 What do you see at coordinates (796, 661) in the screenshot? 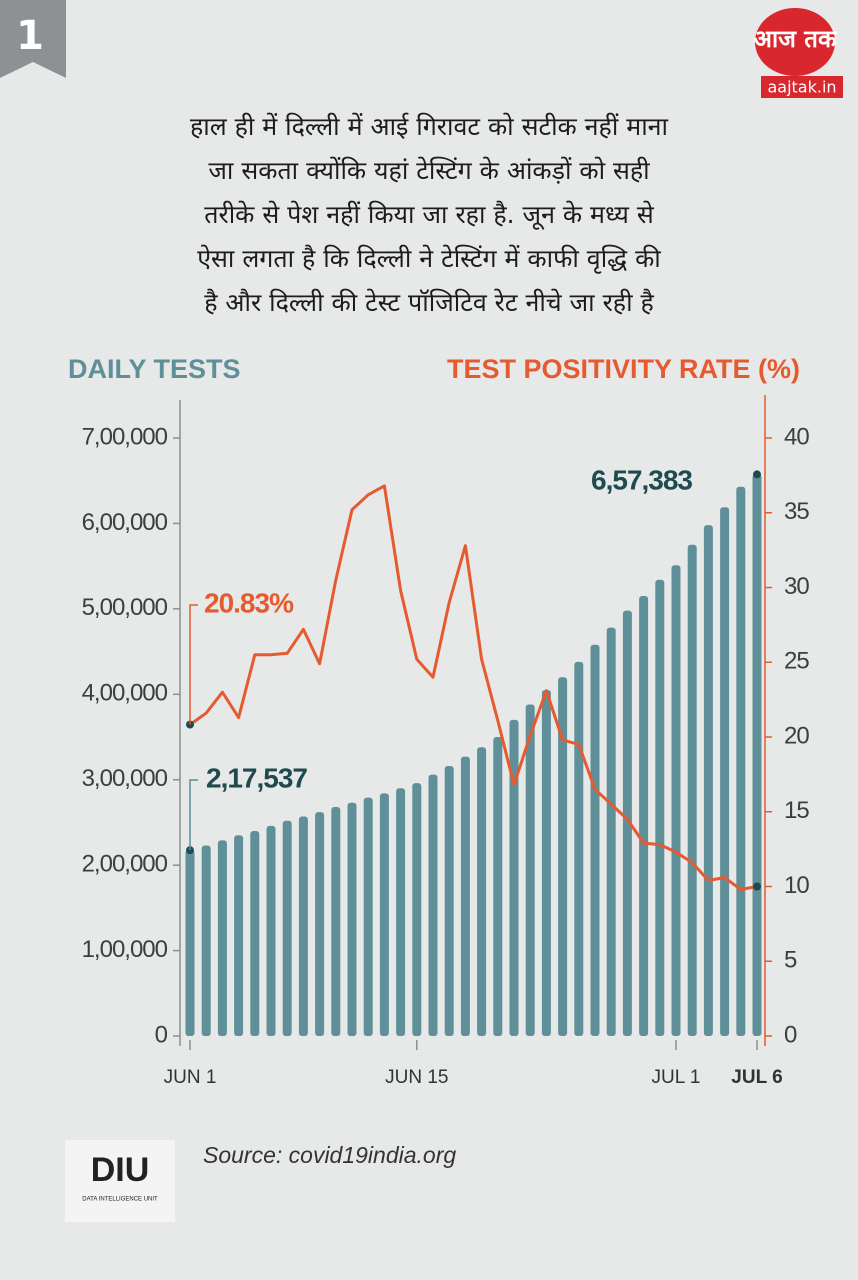
I see `y2-tick-label: 25` at bounding box center [796, 661].